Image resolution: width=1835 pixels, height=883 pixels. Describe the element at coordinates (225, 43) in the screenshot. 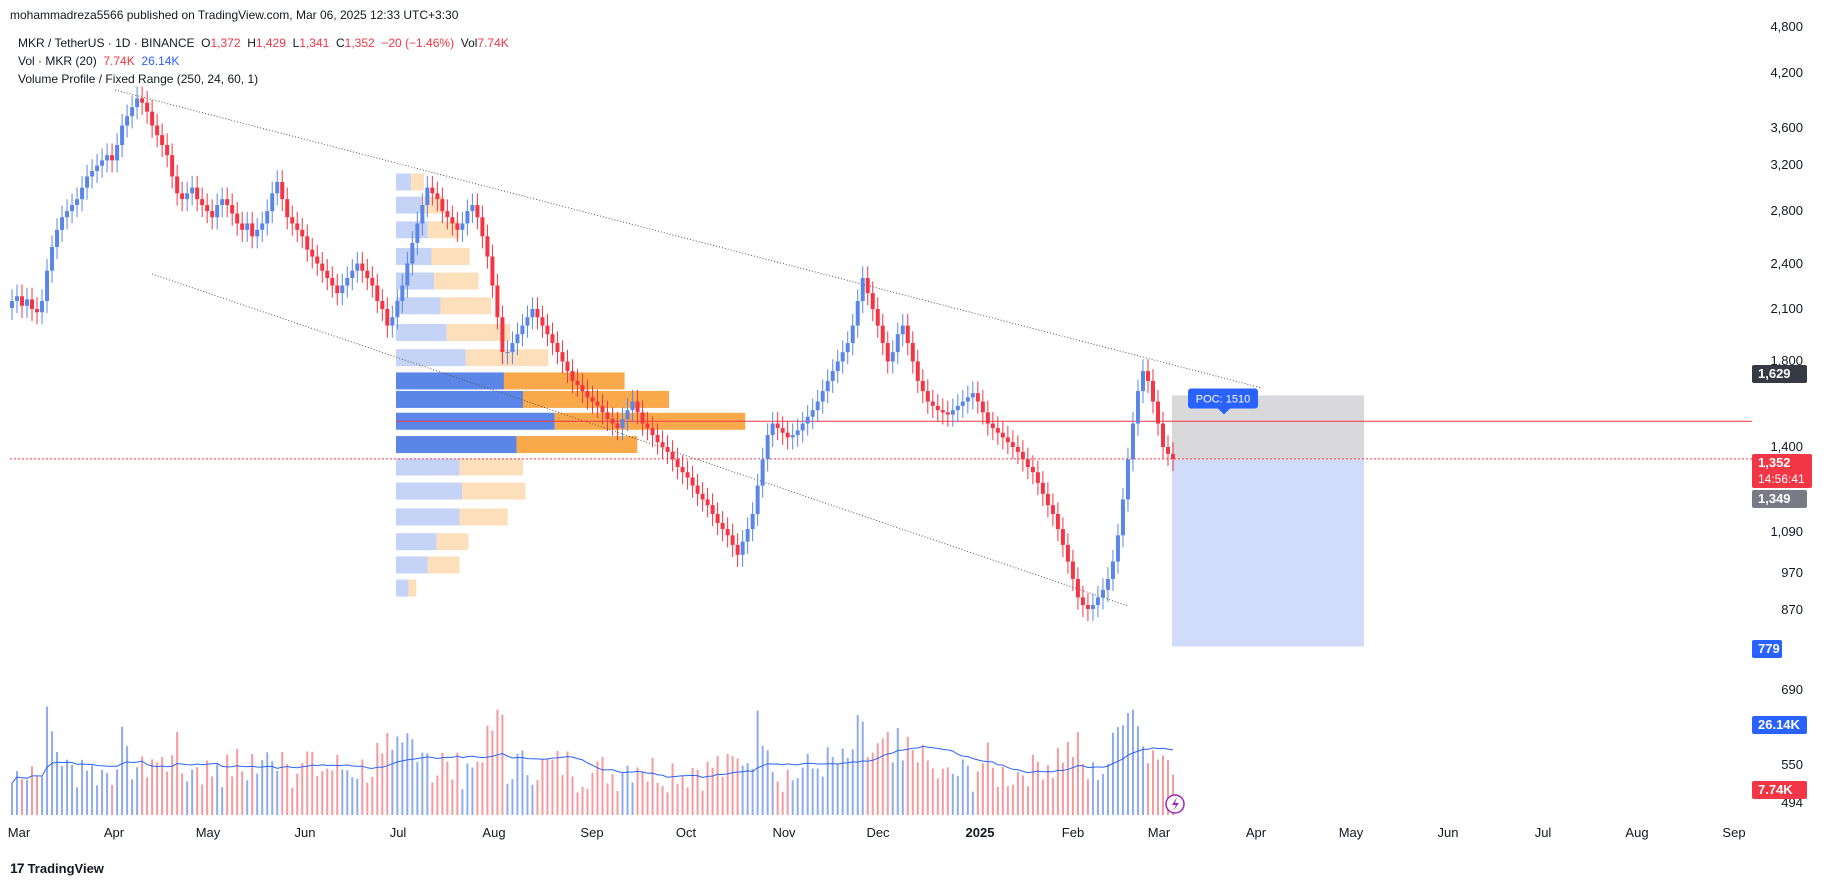

I see `open-value: 1,372` at that location.